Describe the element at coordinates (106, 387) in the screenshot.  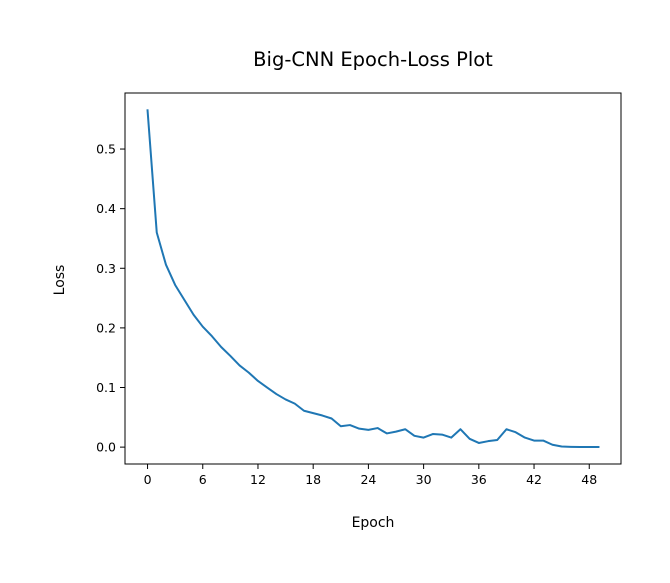
I see `y-tick-label-0.1: 0.1` at that location.